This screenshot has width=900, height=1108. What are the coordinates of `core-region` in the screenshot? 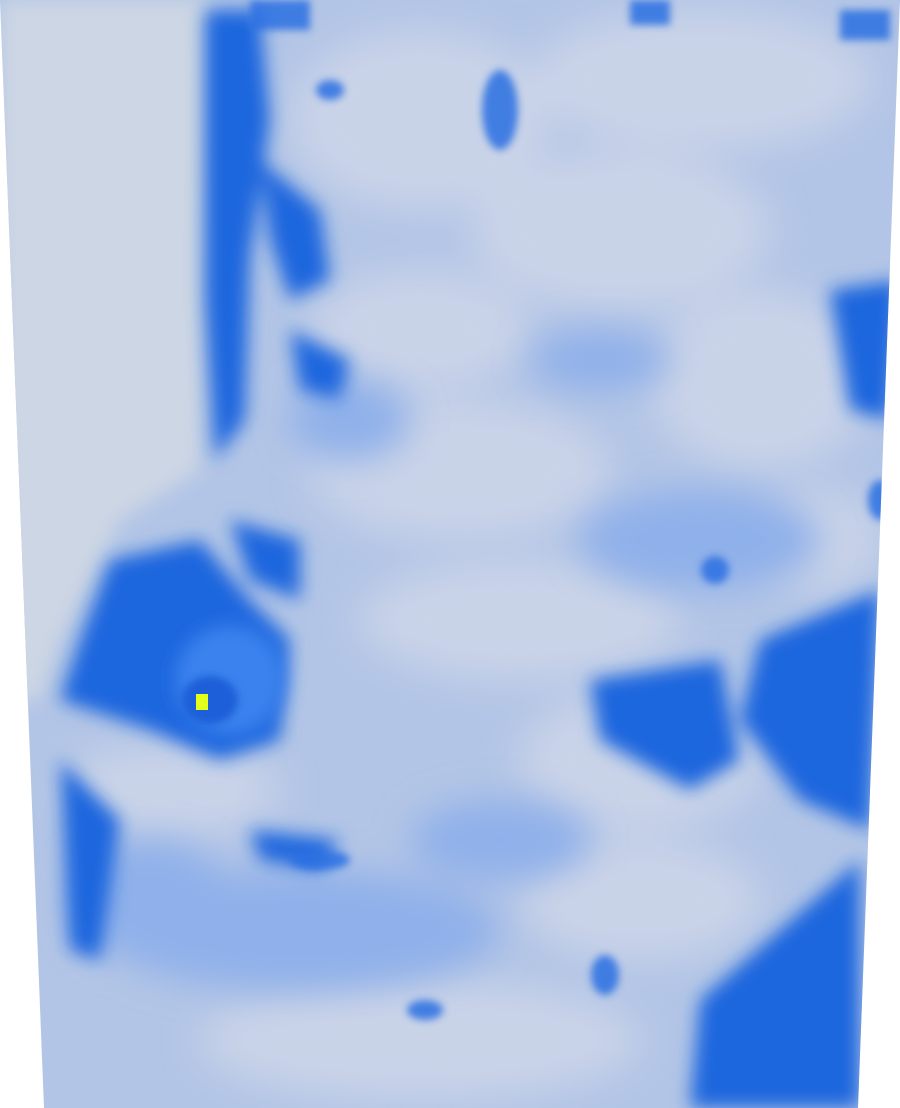 It's located at (230, 680).